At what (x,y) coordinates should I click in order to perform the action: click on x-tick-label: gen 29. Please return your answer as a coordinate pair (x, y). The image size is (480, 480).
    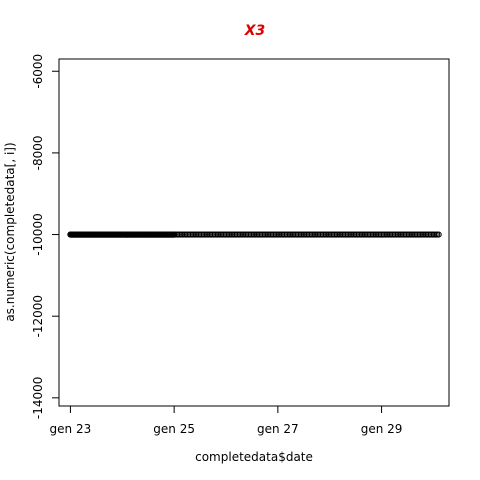
    Looking at the image, I should click on (382, 429).